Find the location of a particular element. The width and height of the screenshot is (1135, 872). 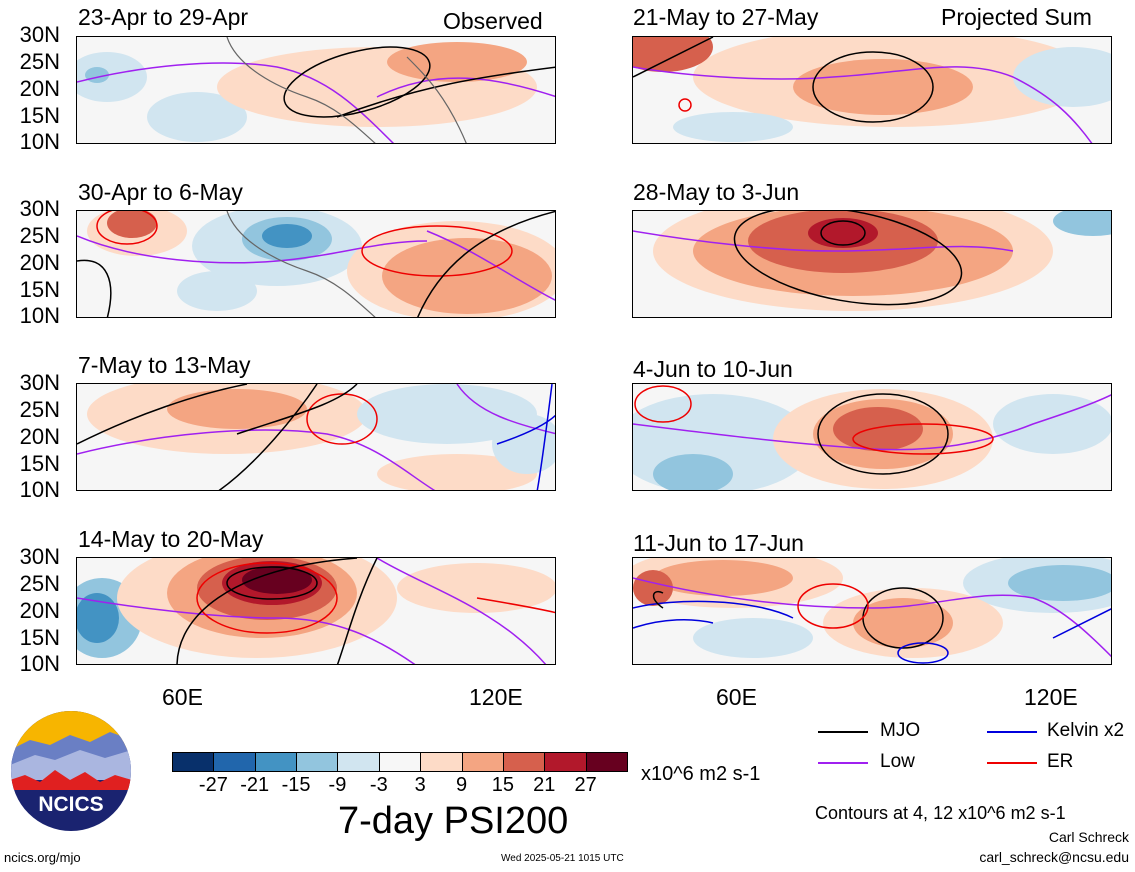

colorbar-label: -3 is located at coordinates (378, 785).